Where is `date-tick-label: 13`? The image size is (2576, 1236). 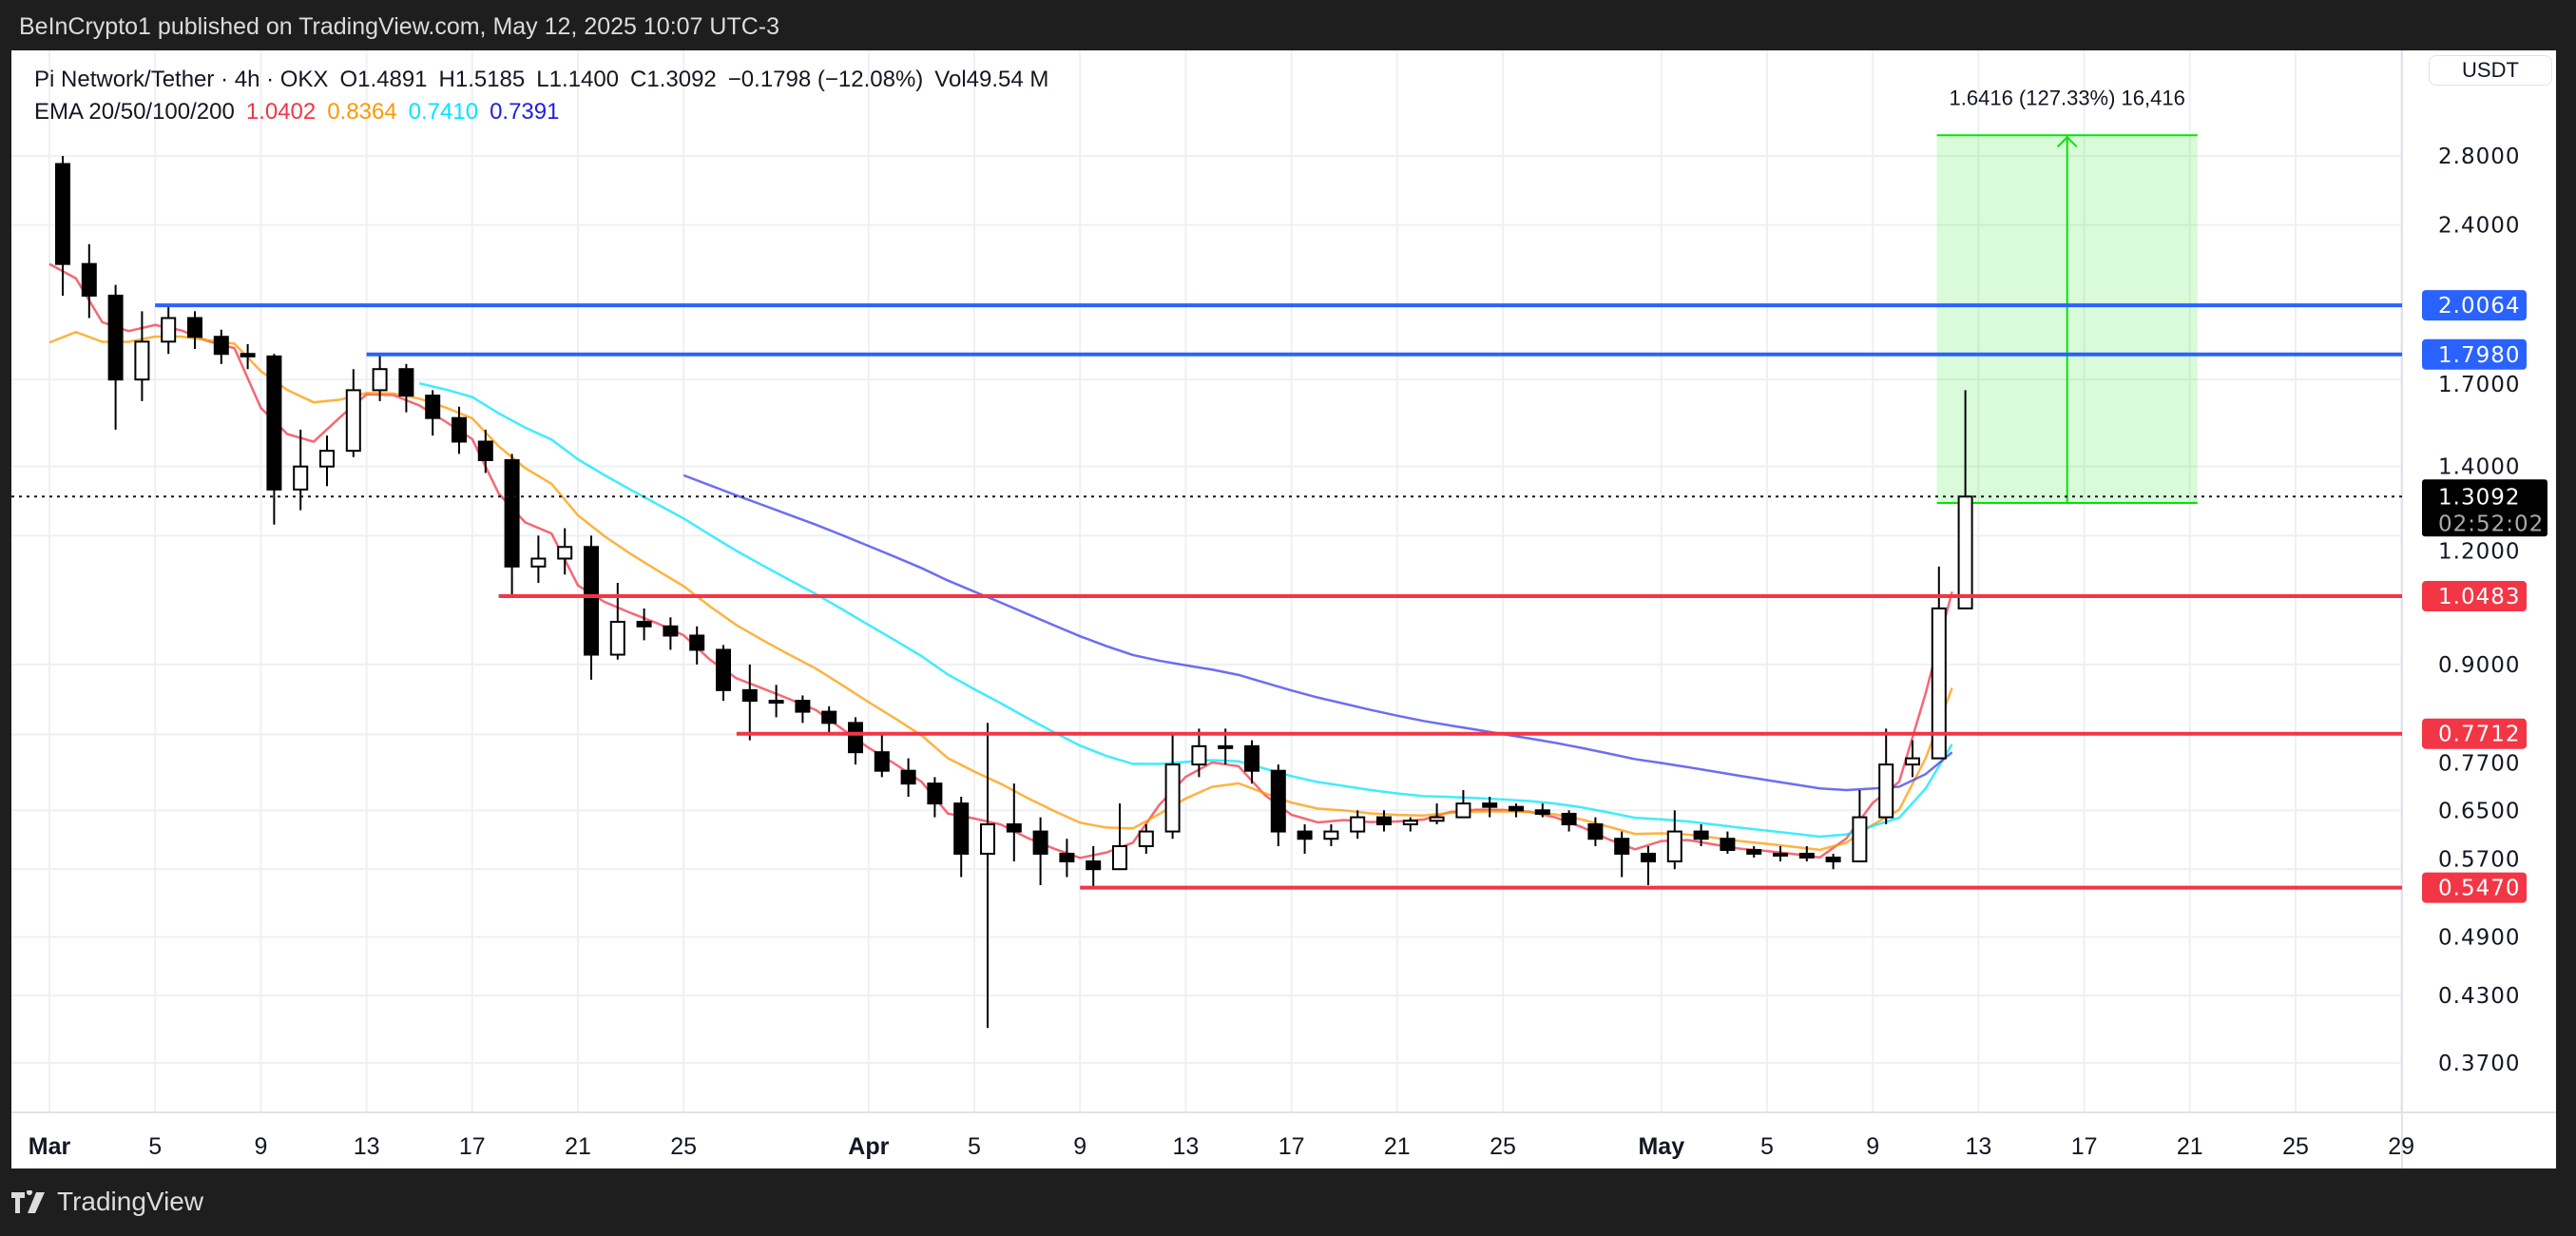
date-tick-label: 13 is located at coordinates (367, 1147).